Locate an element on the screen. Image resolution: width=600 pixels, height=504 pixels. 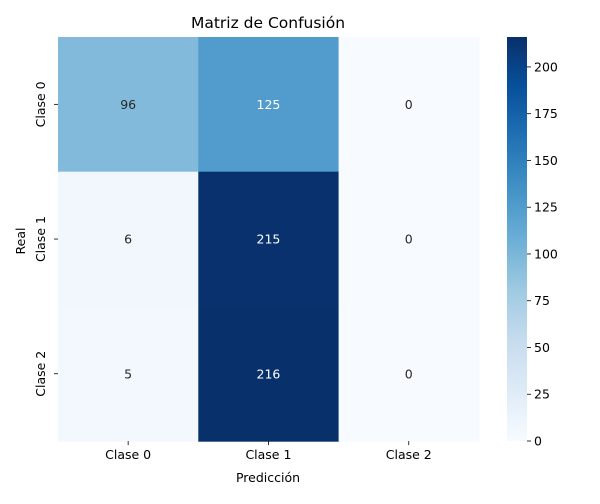
cell-value-label: 96 is located at coordinates (128, 104).